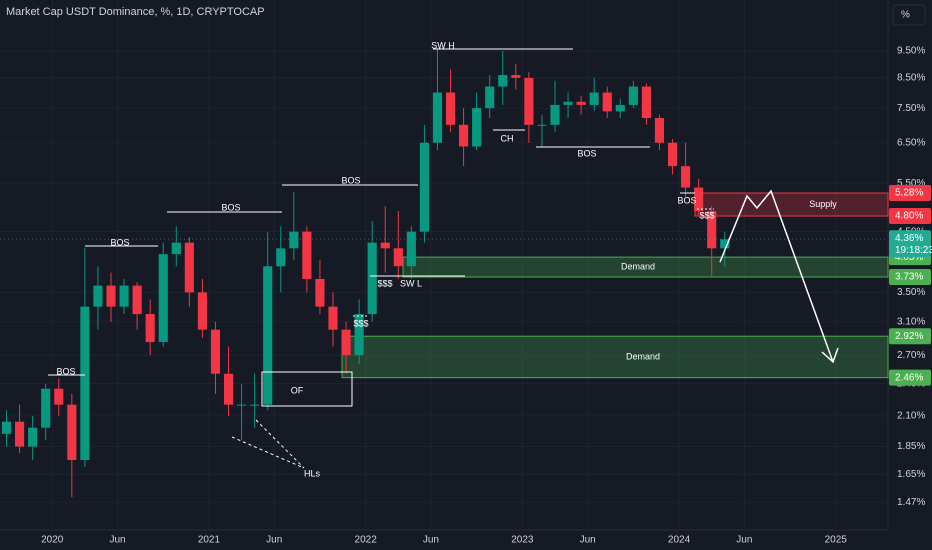  What do you see at coordinates (911, 183) in the screenshot?
I see `y-tick-label: 5.50%` at bounding box center [911, 183].